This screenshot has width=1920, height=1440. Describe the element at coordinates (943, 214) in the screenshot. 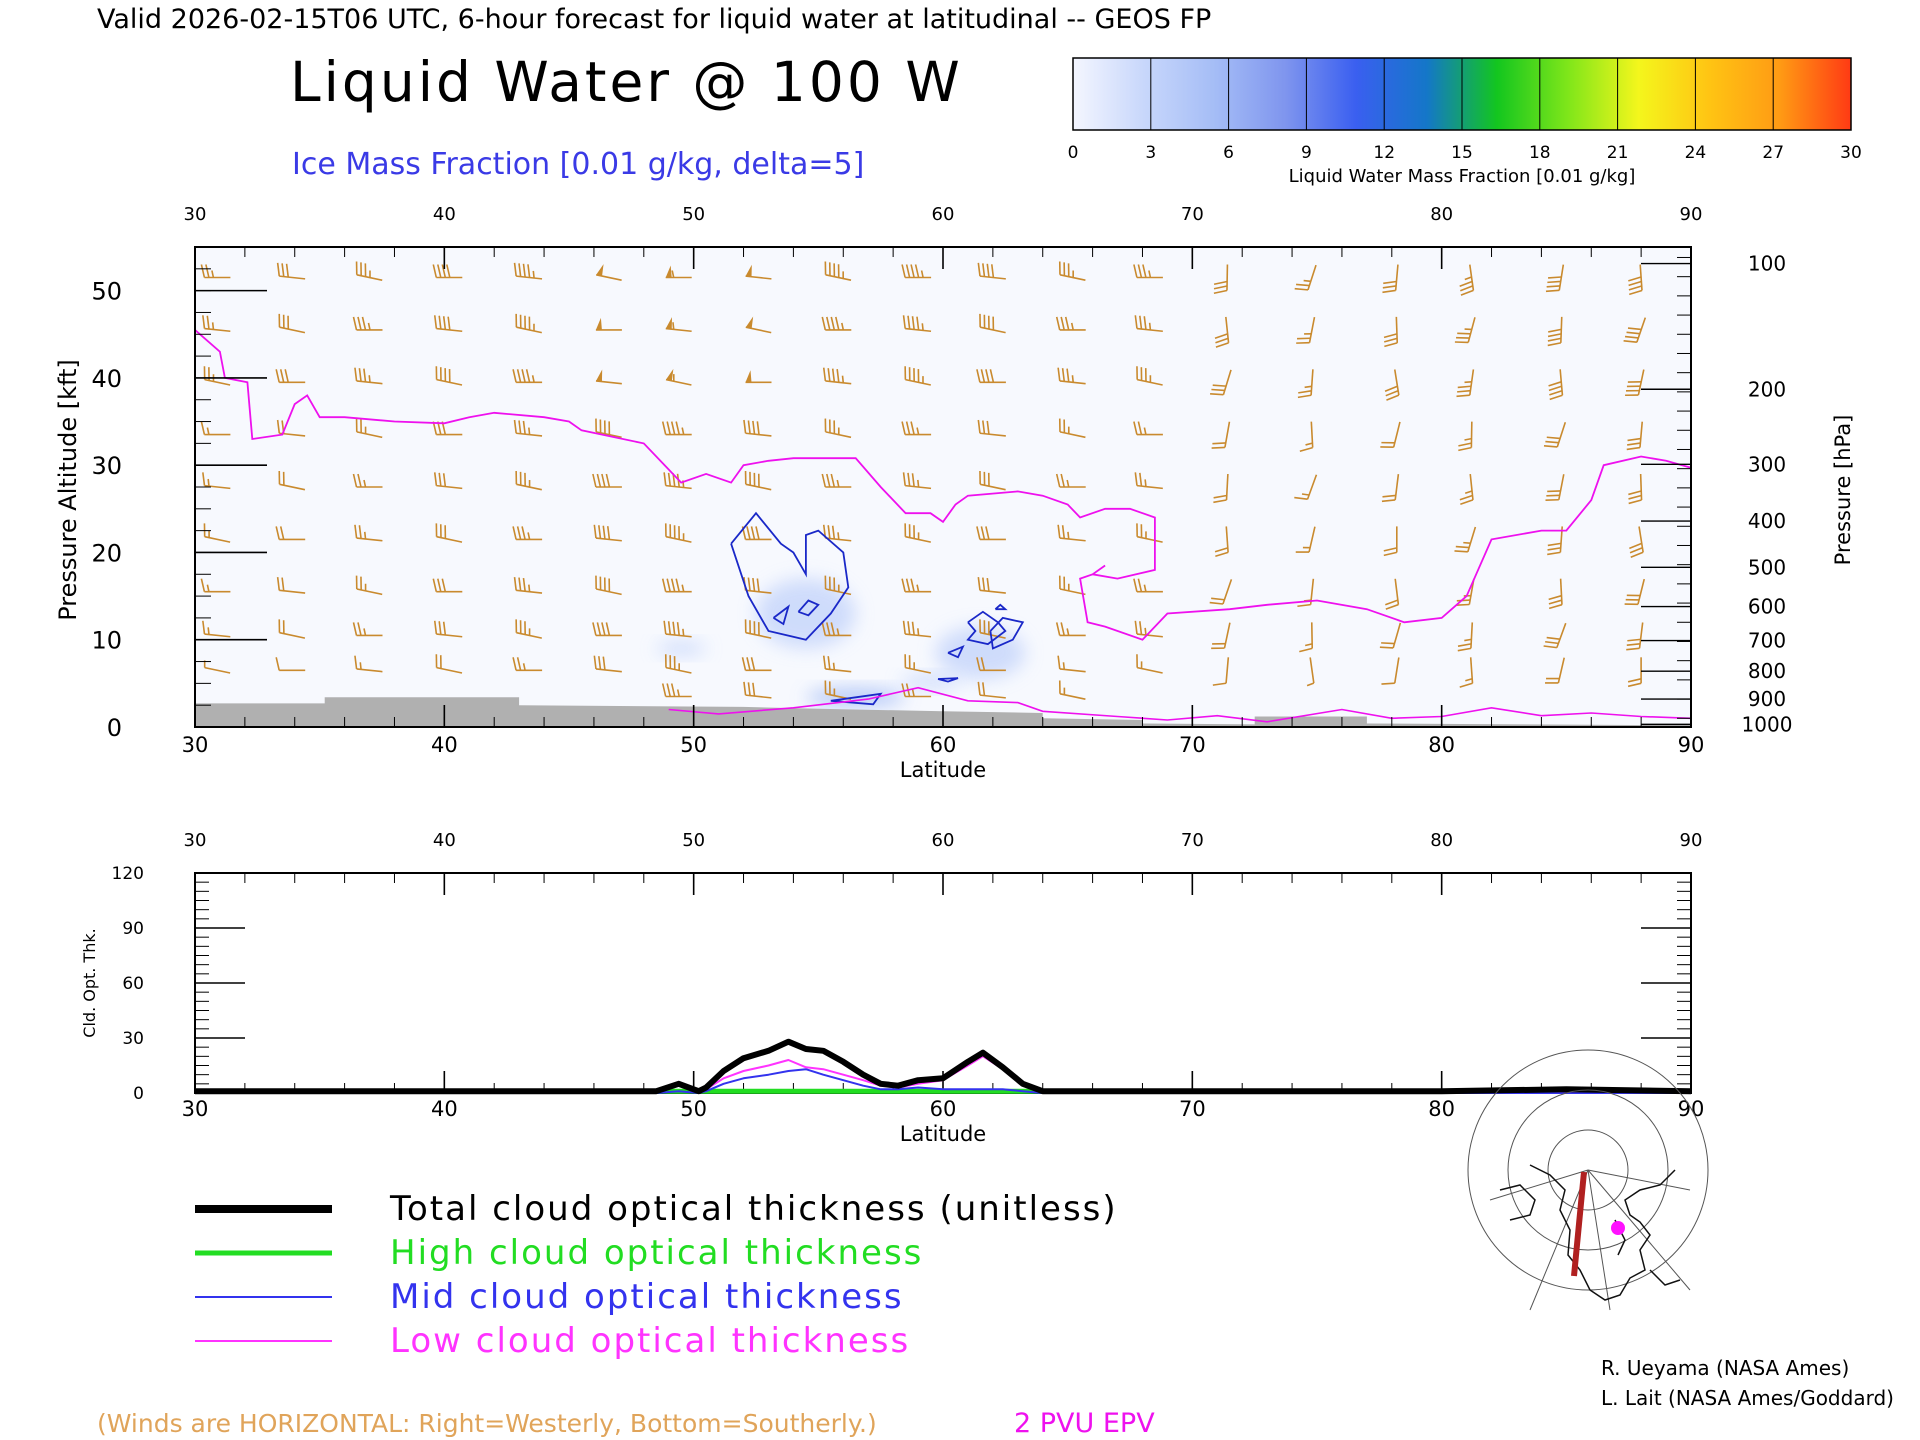

I see `x-top-tick-label: 60` at that location.